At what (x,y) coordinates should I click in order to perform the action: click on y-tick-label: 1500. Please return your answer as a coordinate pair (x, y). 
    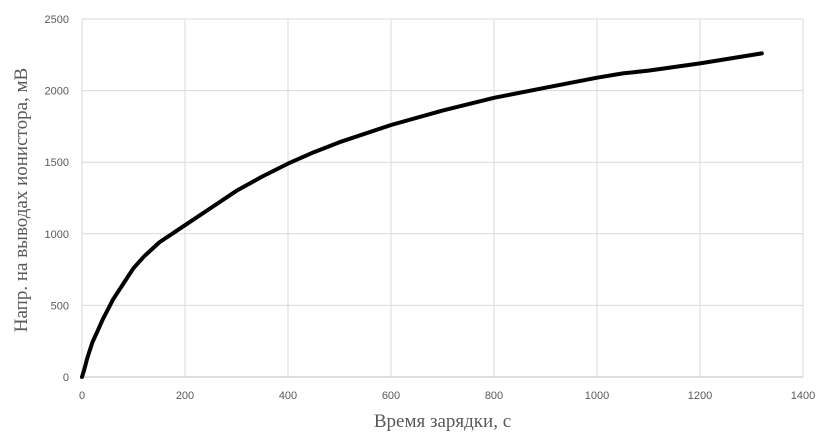
    Looking at the image, I should click on (57, 163).